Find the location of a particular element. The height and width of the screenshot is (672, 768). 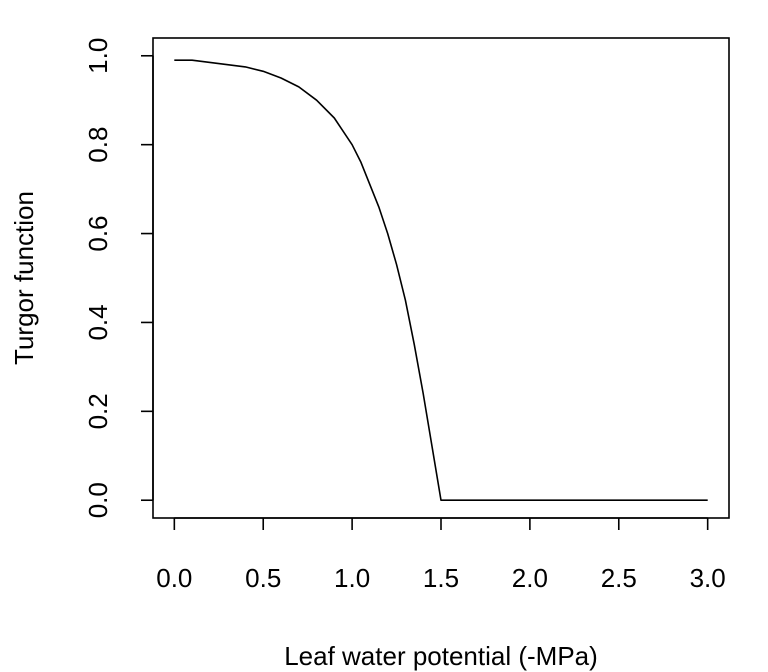

y-tick-label: 0.0 is located at coordinates (98, 500).